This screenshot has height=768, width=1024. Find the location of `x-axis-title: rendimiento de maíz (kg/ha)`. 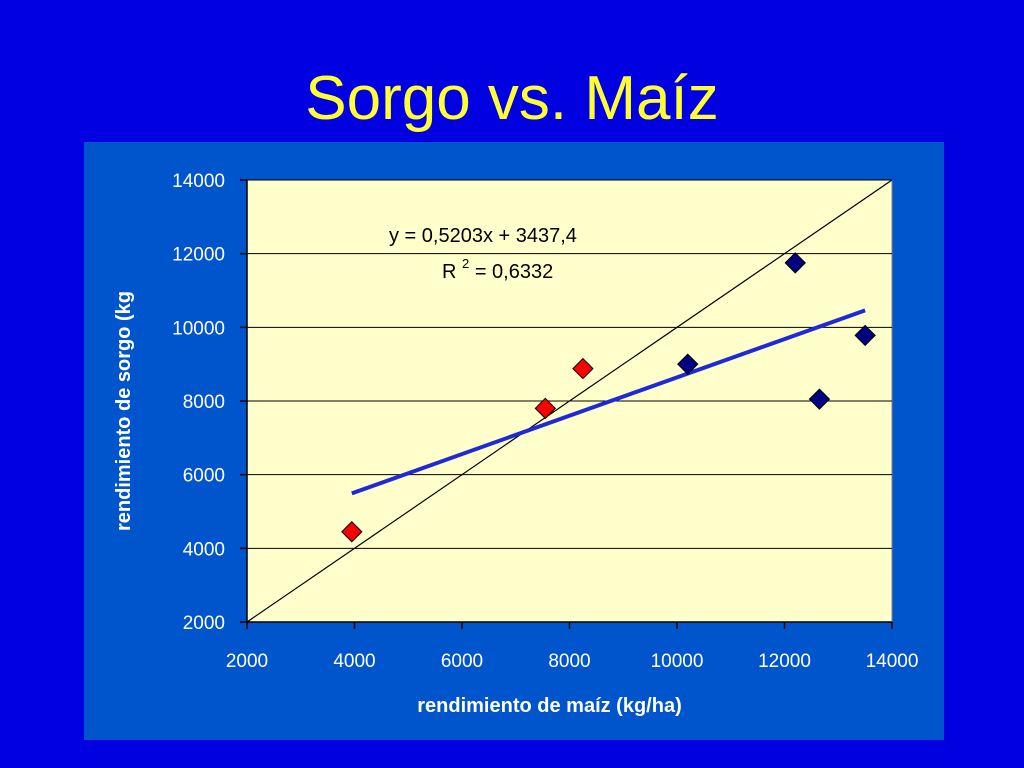

x-axis-title: rendimiento de maíz (kg/ha) is located at coordinates (549, 706).